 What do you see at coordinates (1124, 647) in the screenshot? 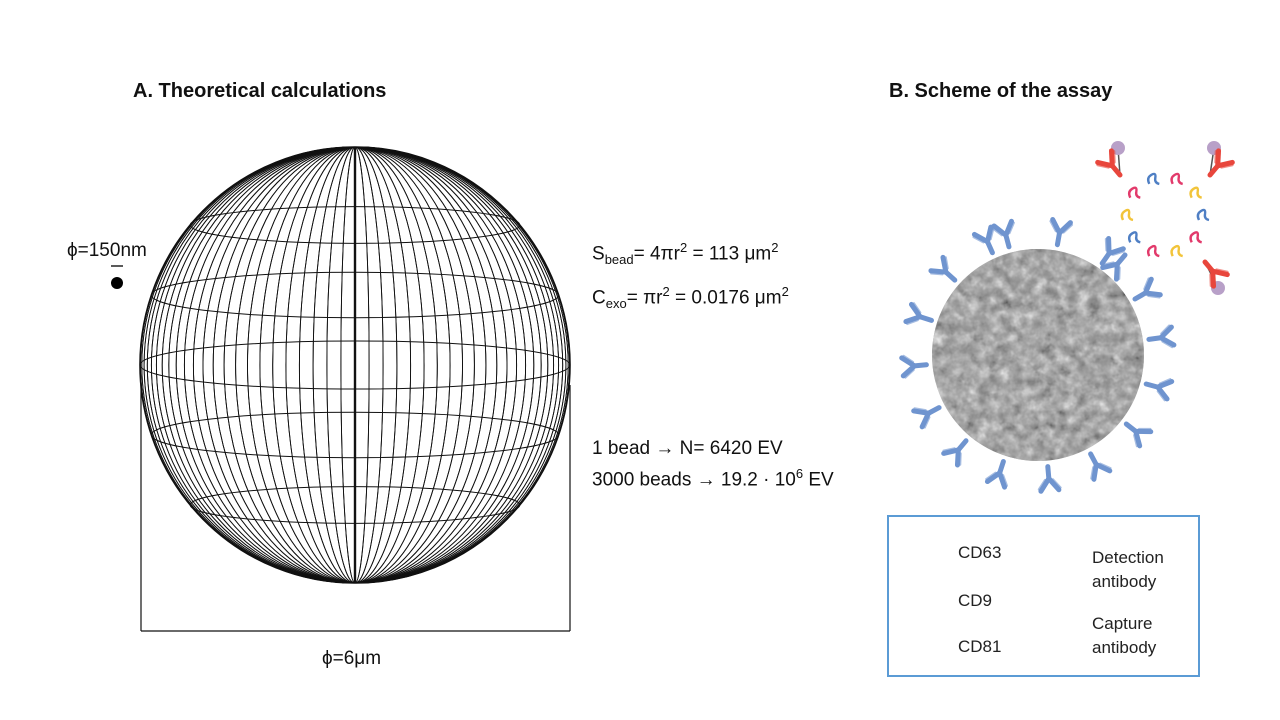
I see `legend-capture-label-2: antibody` at bounding box center [1124, 647].